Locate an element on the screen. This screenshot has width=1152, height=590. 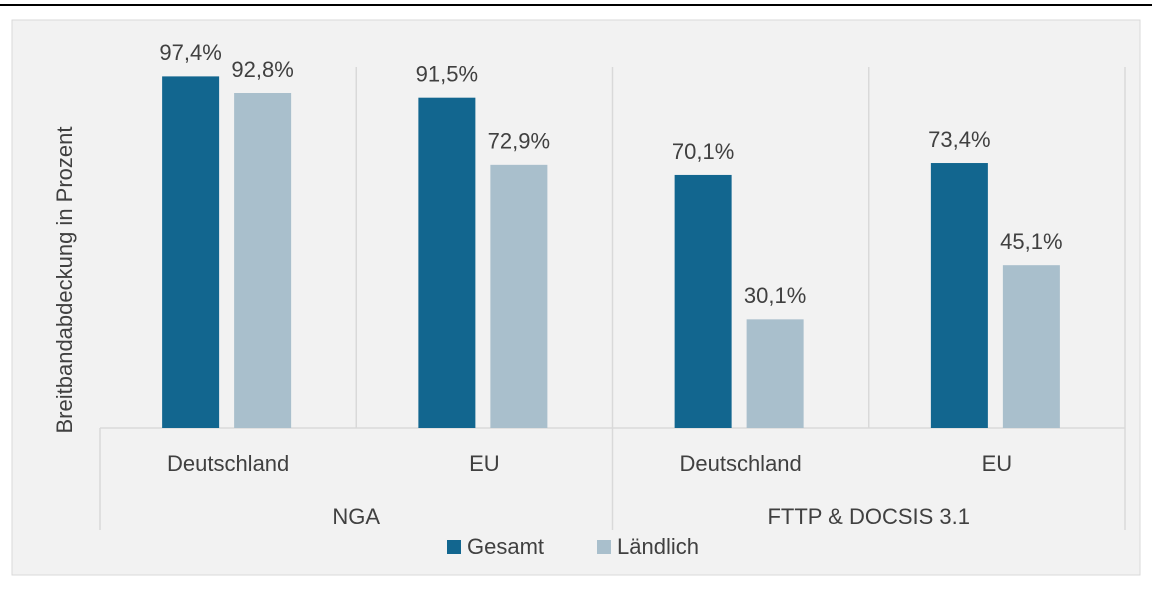
group-label: FTTP & DOCSIS 3.1 is located at coordinates (868, 516).